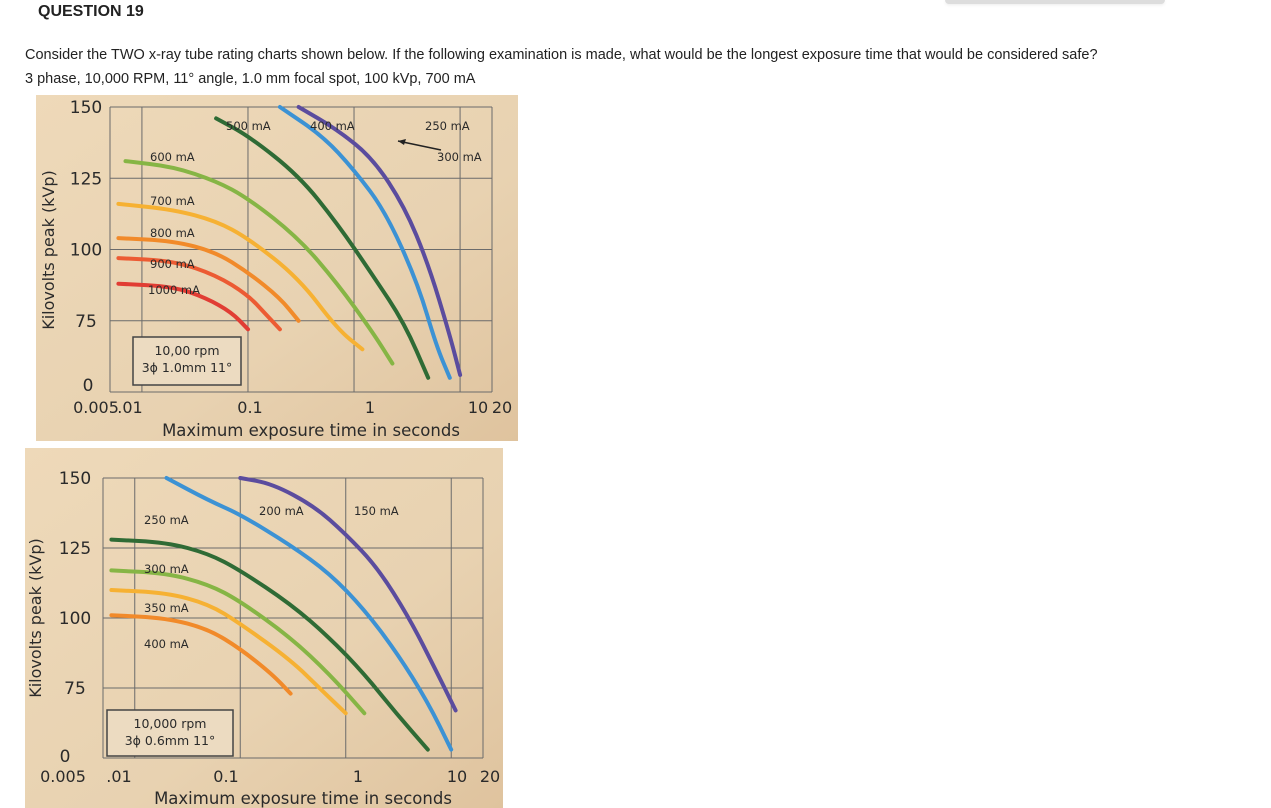 This screenshot has height=808, width=1271. What do you see at coordinates (91, 11) in the screenshot?
I see `question-title: QUESTION 19` at bounding box center [91, 11].